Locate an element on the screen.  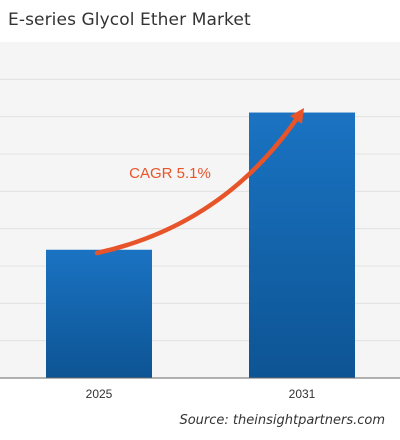
x-tick-label-2025: 2025 is located at coordinates (99, 394).